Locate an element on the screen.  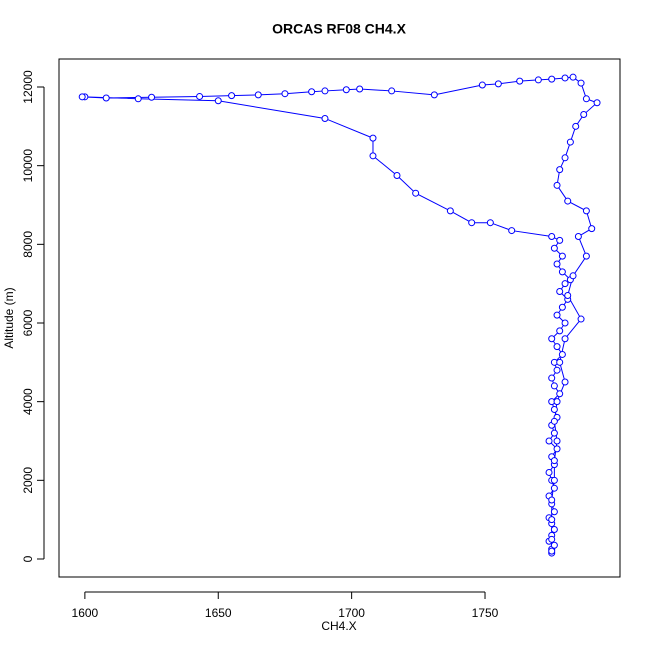
x-tick-label: 1600 is located at coordinates (85, 613).